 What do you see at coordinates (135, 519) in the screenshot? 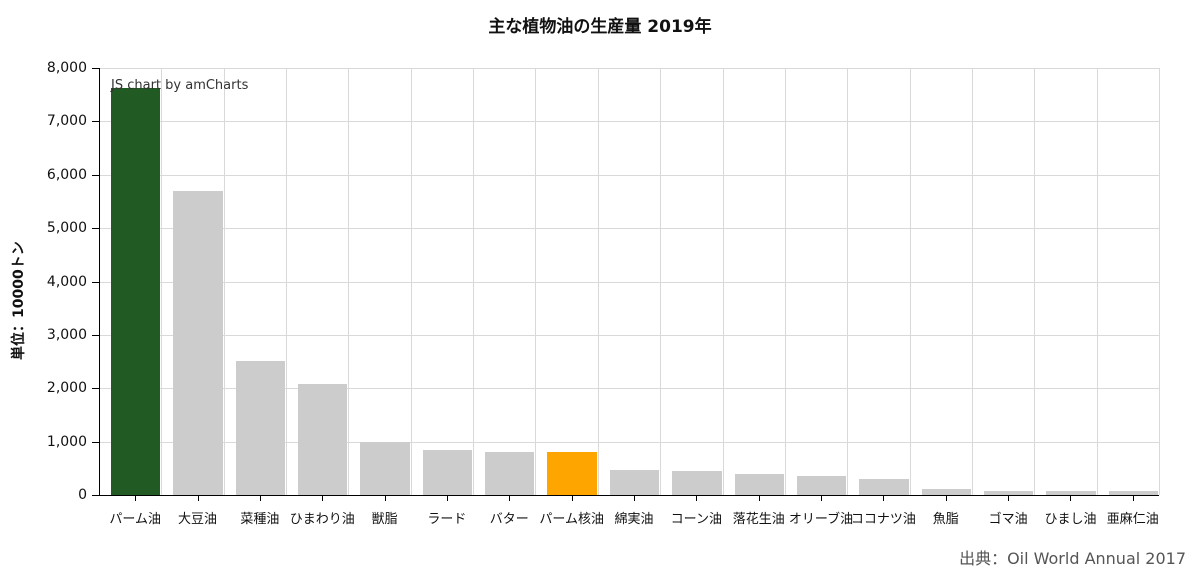
I see `x-axis-category-label: パーム油` at bounding box center [135, 519].